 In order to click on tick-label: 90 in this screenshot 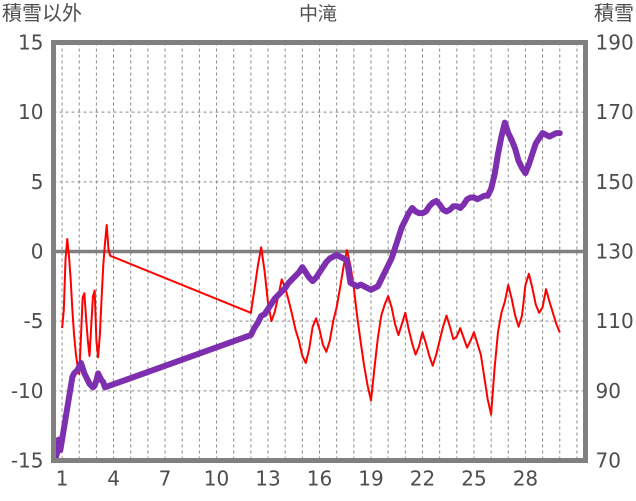, I will do `click(608, 391)`.